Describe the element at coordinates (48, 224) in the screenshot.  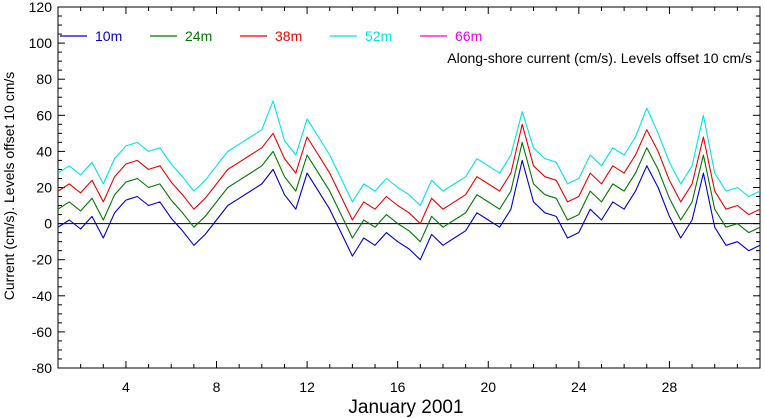
I see `y-tick-label: 0` at that location.